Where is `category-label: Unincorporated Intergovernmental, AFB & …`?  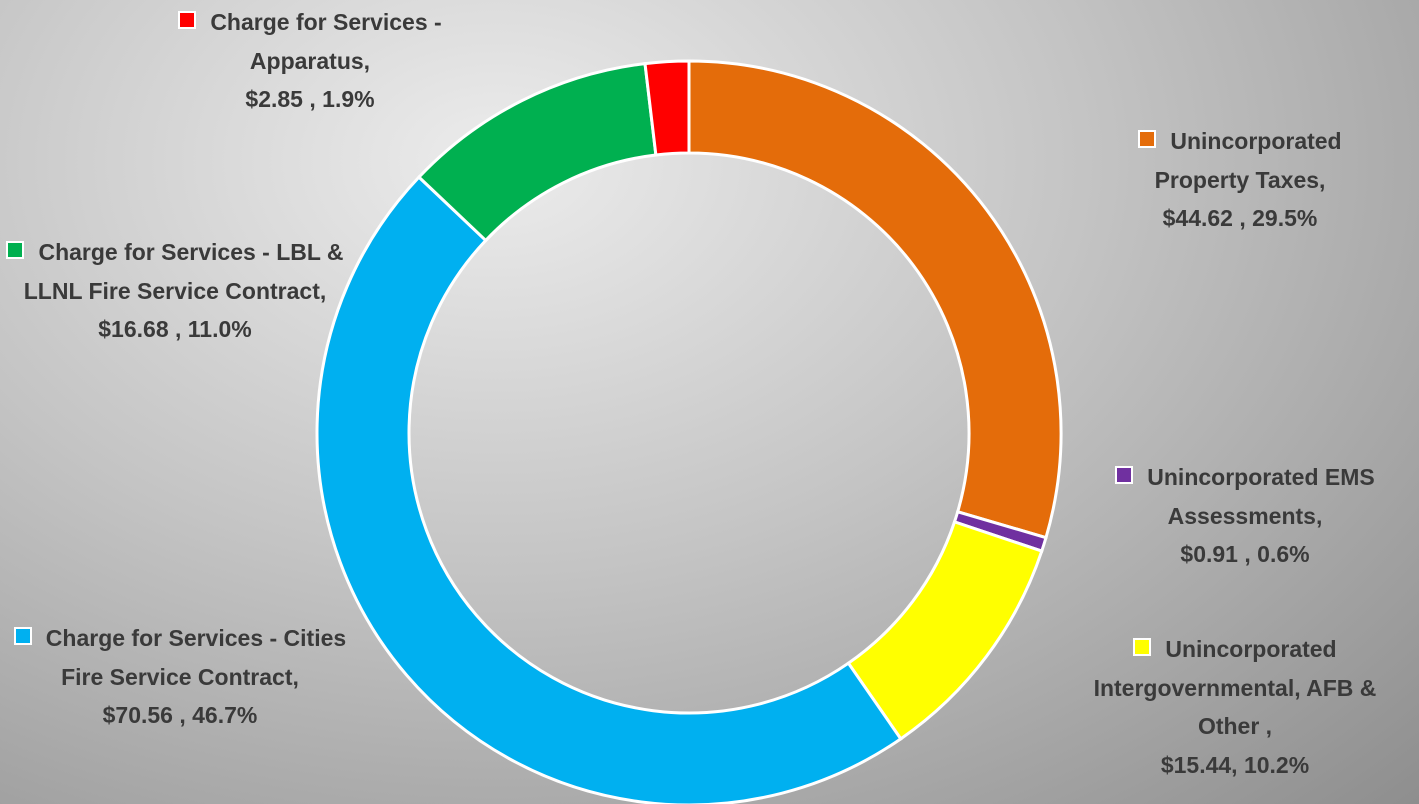 category-label: Unincorporated Intergovernmental, AFB & … is located at coordinates (1235, 687).